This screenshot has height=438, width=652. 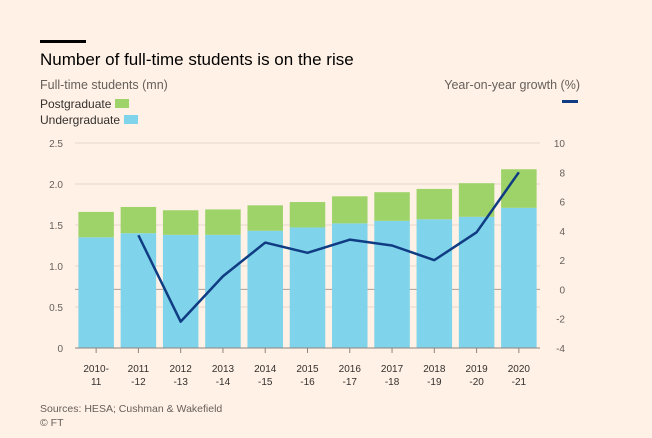 What do you see at coordinates (562, 261) in the screenshot?
I see `right-tick-label: 2` at bounding box center [562, 261].